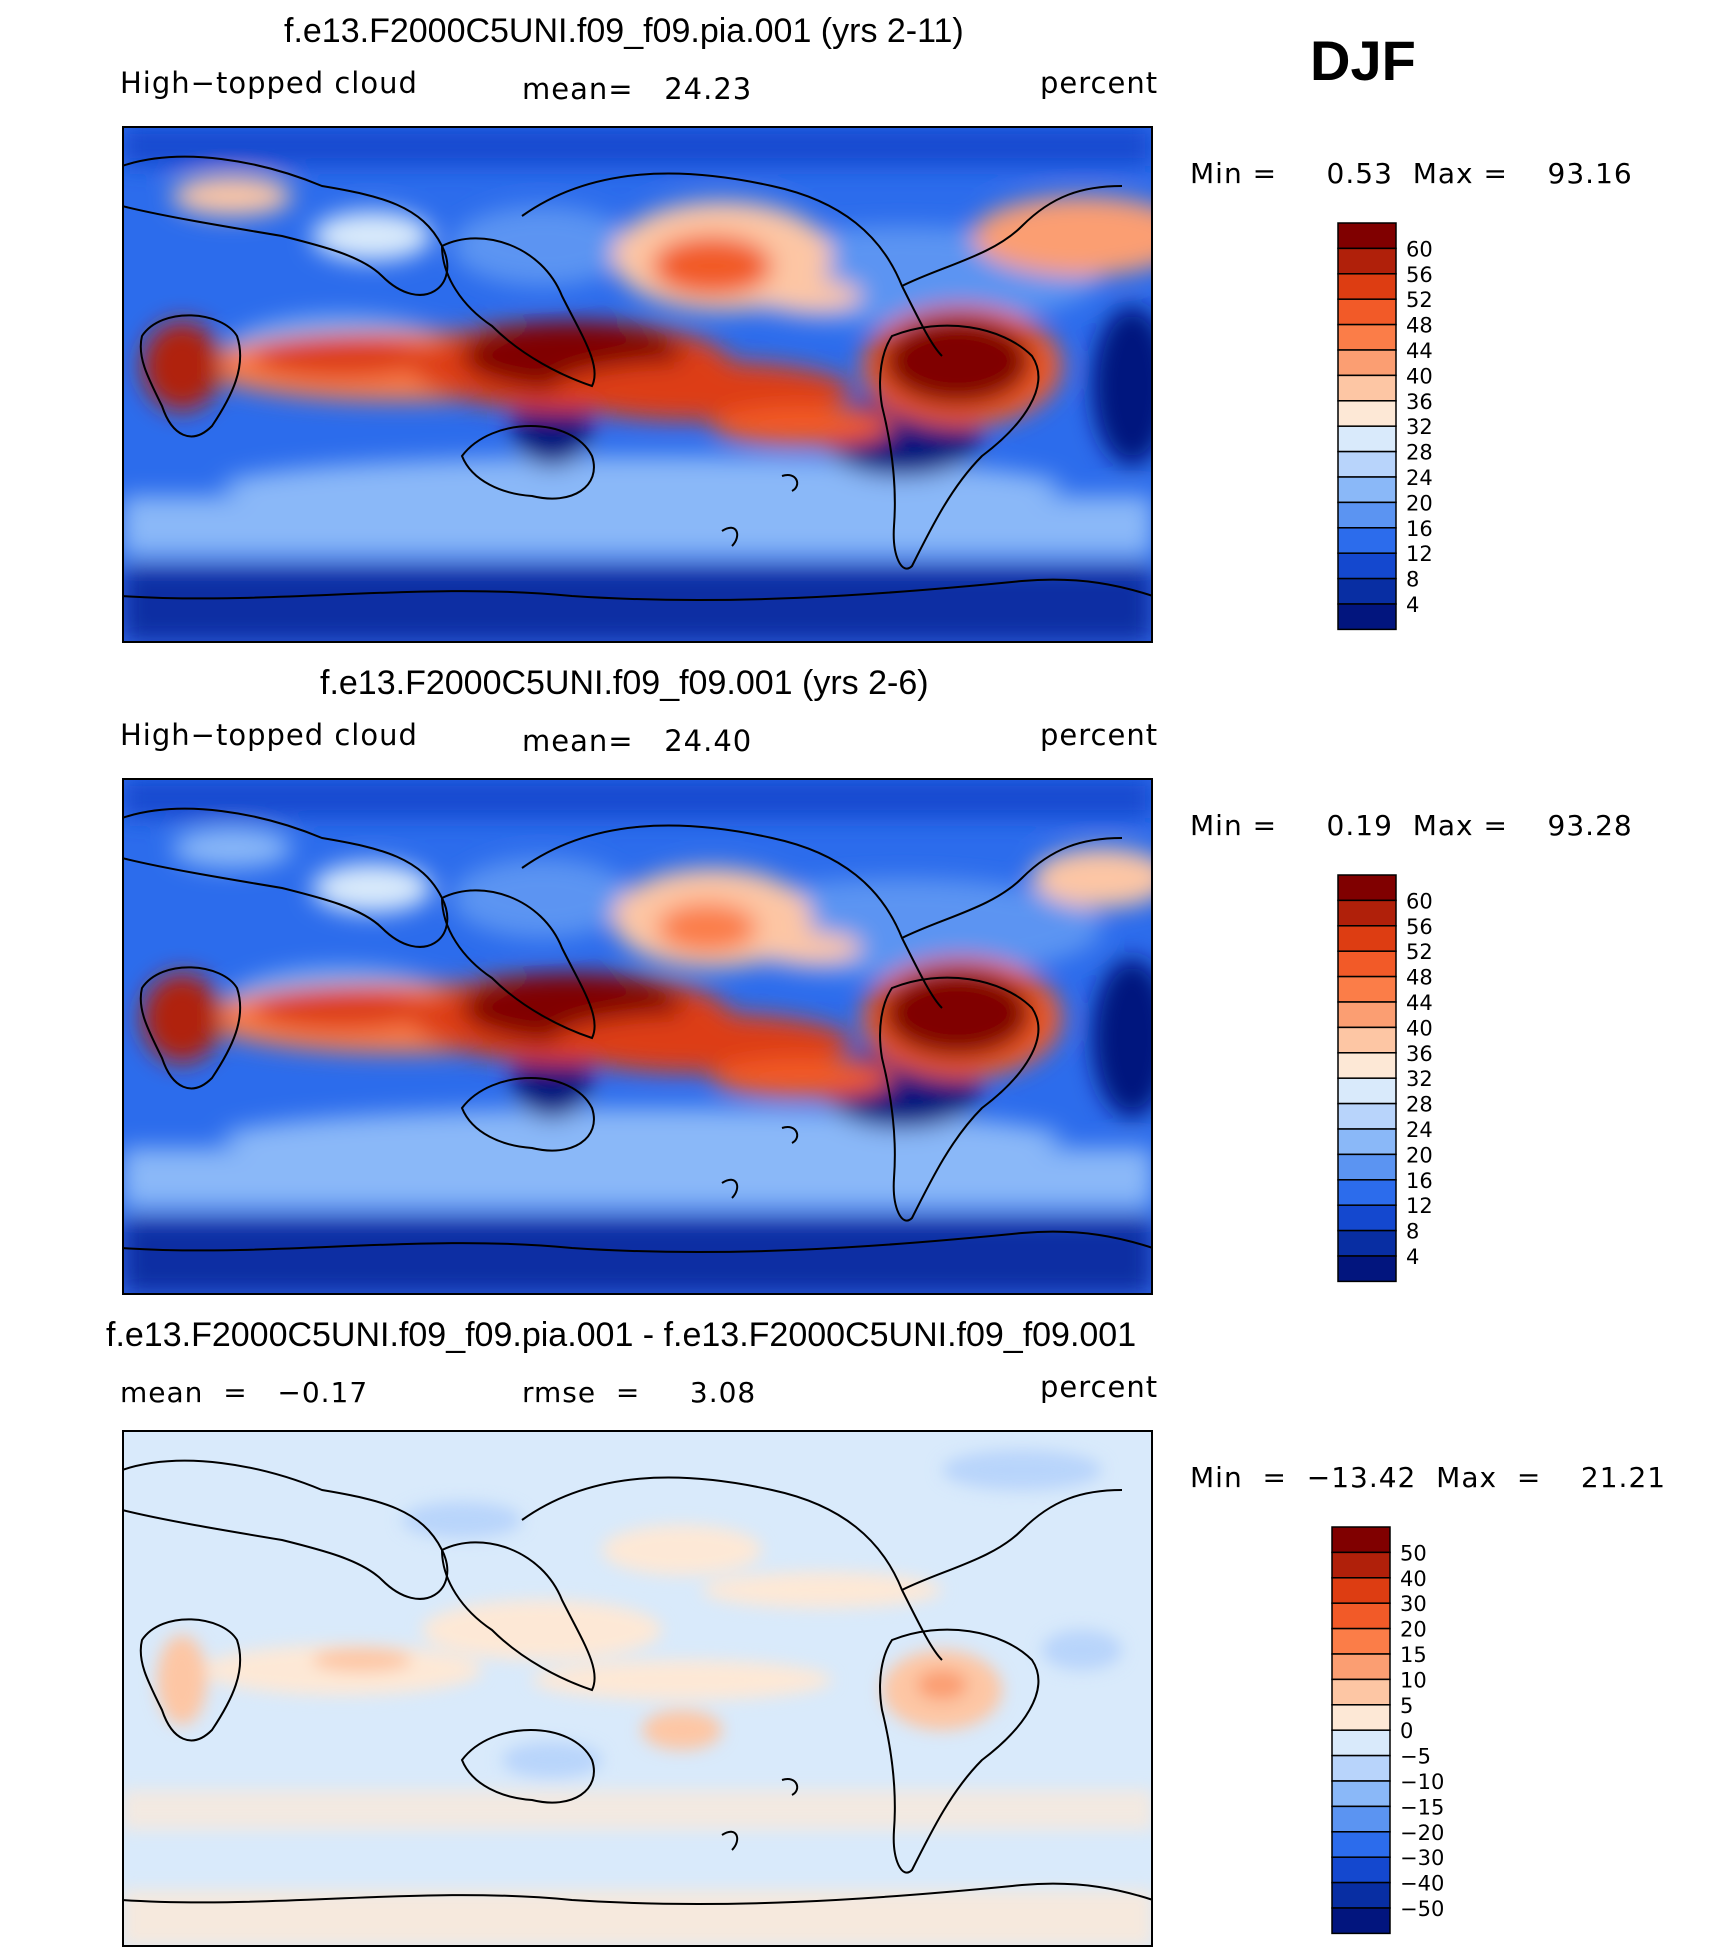 This screenshot has width=1710, height=1952. I want to click on panel2-min-max: Min = 0.19 Max = 93.28, so click(1411, 825).